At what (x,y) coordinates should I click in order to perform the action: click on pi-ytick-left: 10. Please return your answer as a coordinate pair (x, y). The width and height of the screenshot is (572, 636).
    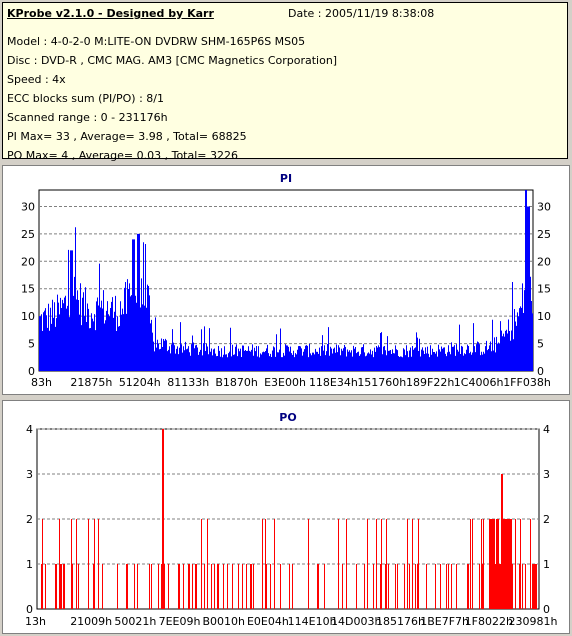
    Looking at the image, I should click on (28, 316).